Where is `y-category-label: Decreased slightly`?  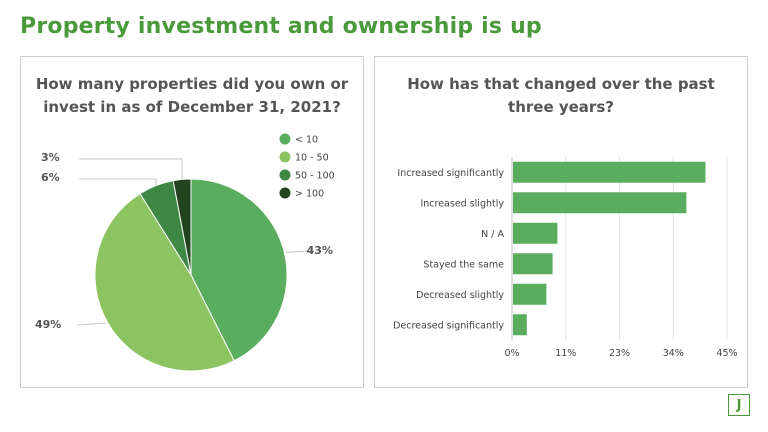
y-category-label: Decreased slightly is located at coordinates (460, 295).